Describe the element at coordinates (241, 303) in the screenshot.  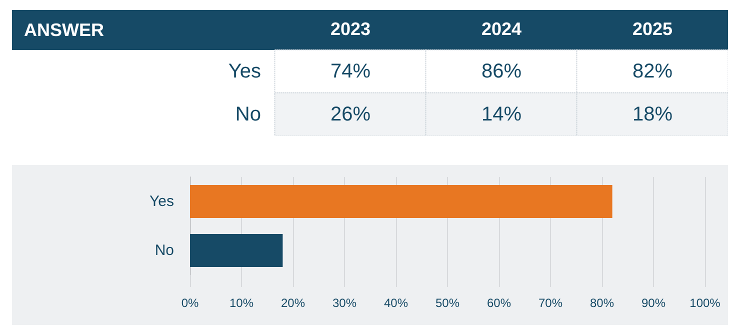
I see `x-tick-label: 10%` at that location.